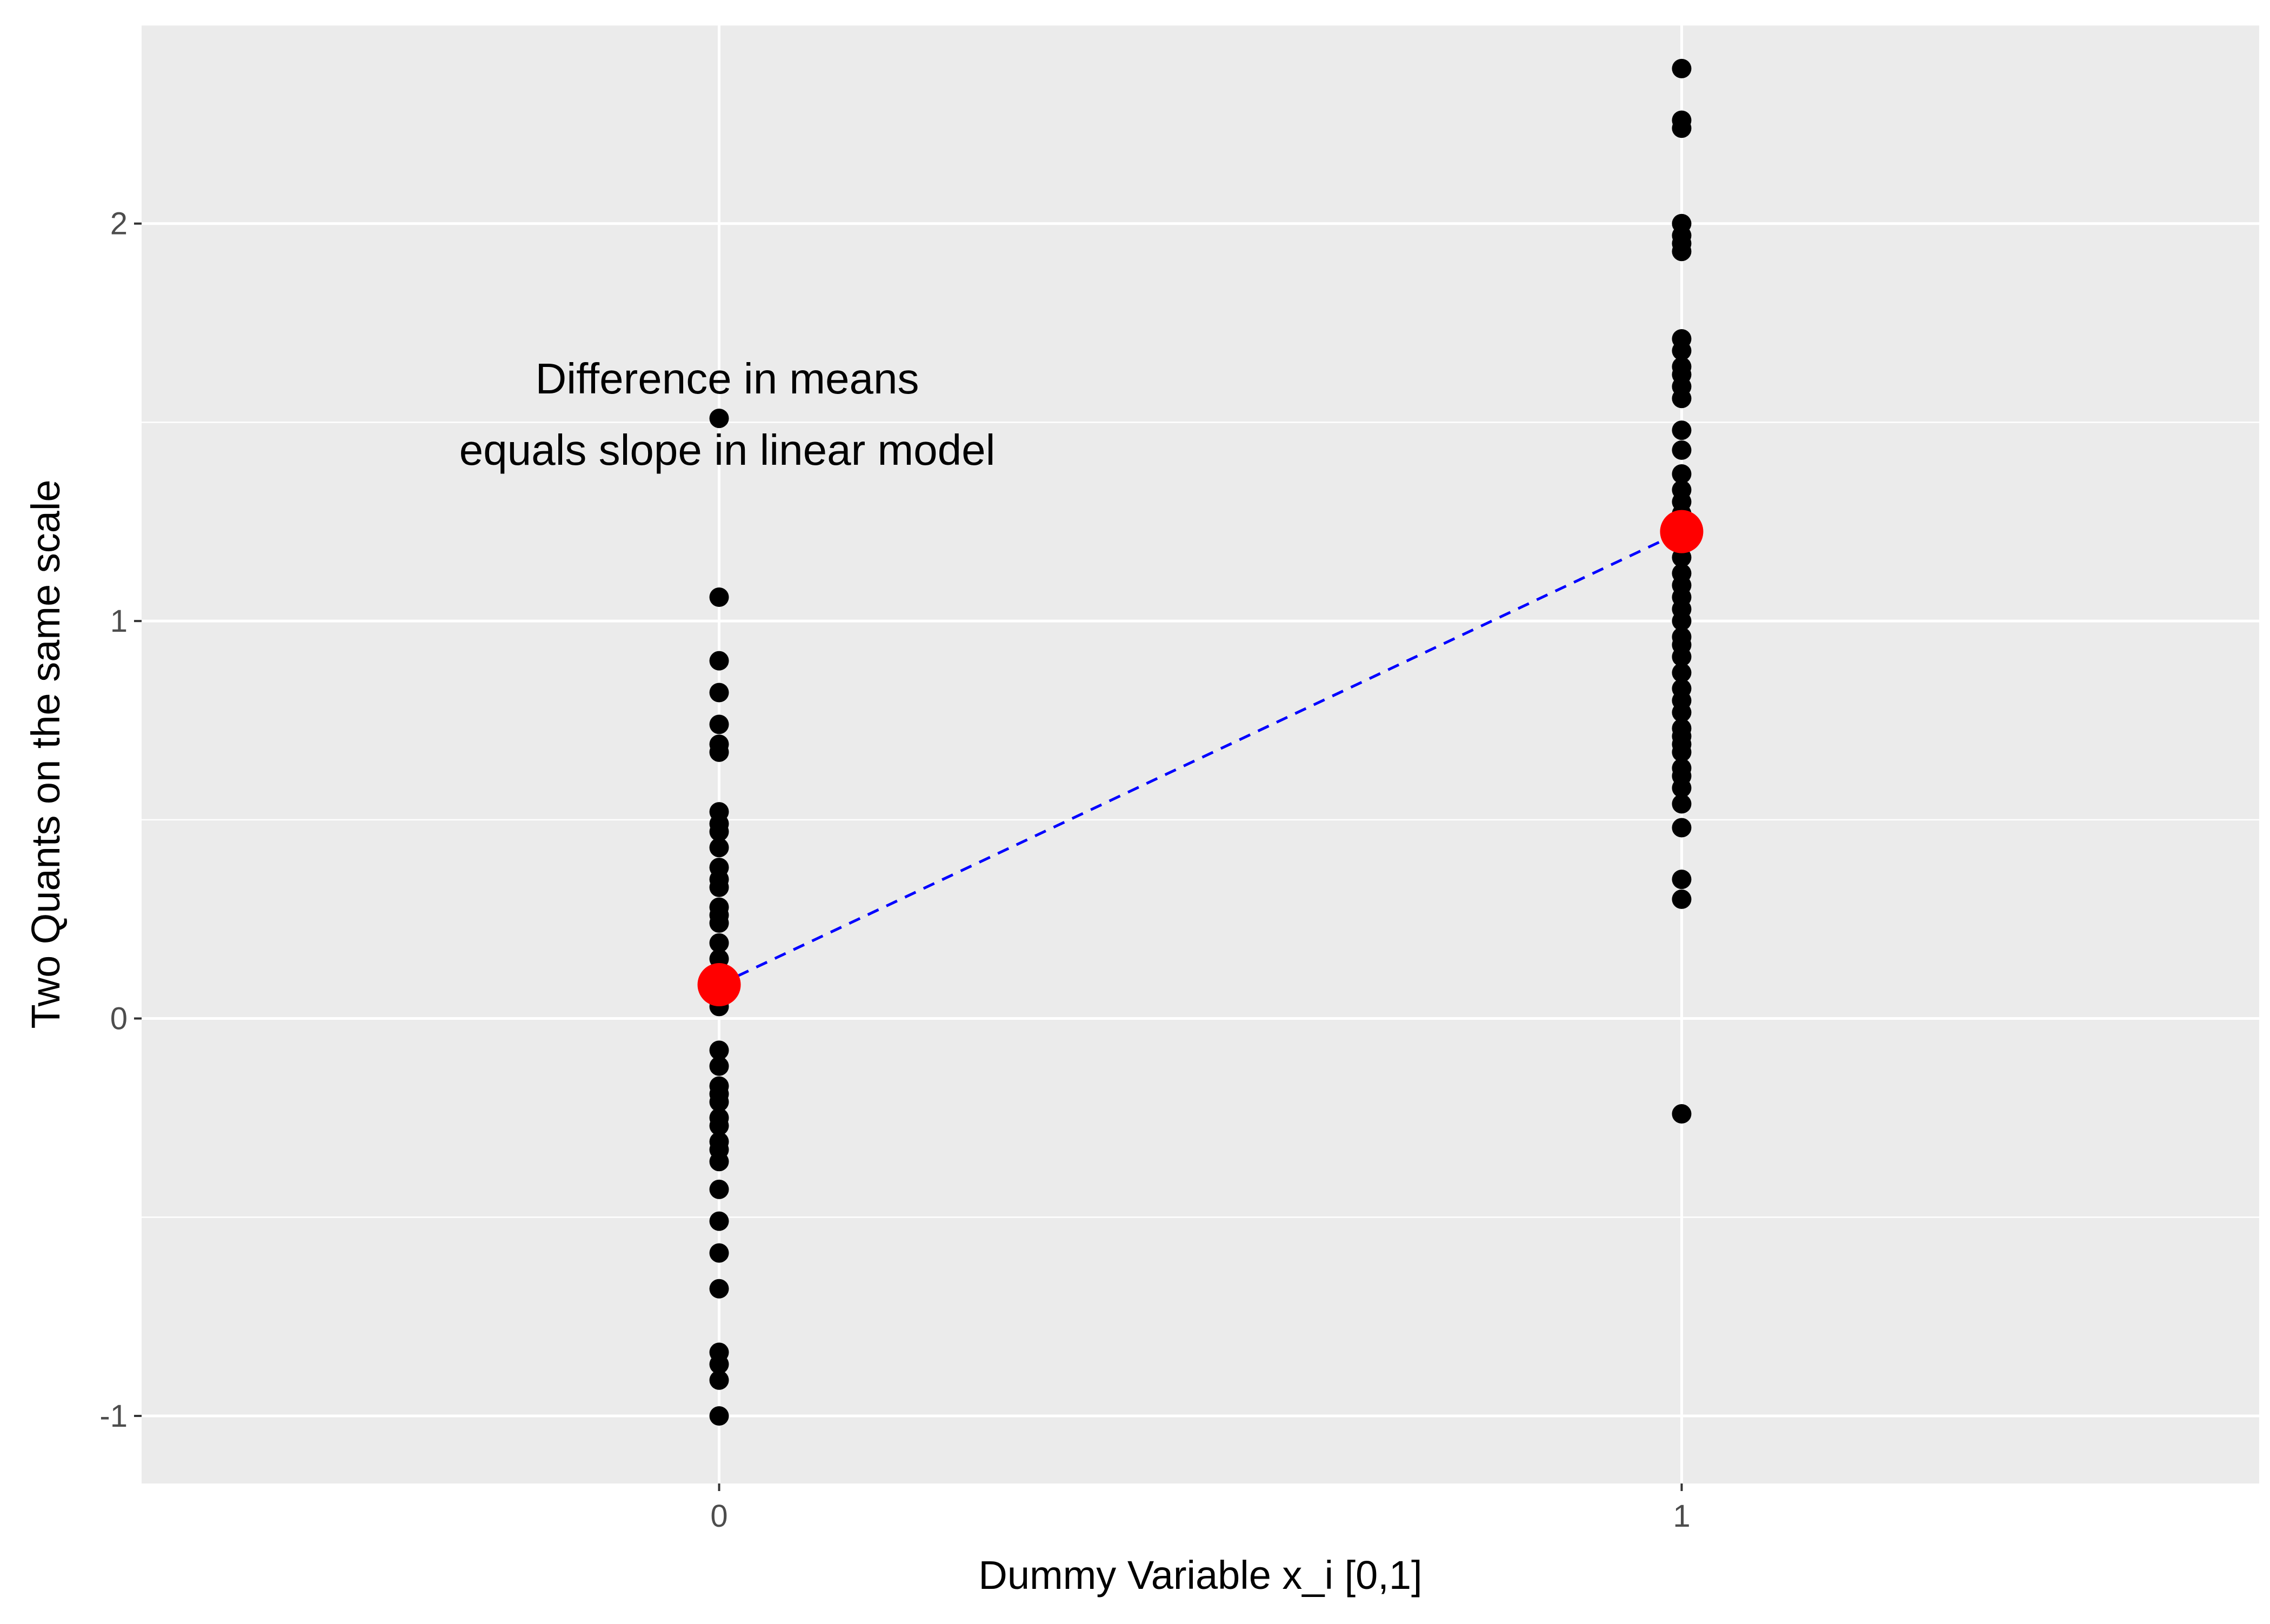  Describe the element at coordinates (1681, 1516) in the screenshot. I see `x-tick-label: 1` at that location.